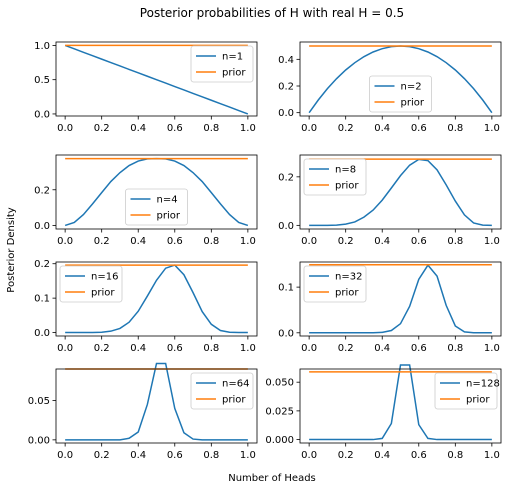 Image resolution: width=513 pixels, height=490 pixels. I want to click on subplot-2: 0.0 0.2 0.4 0.6 0.8 1.0 0.0 0.2 0.4 n=2 prior, so click(390, 87).